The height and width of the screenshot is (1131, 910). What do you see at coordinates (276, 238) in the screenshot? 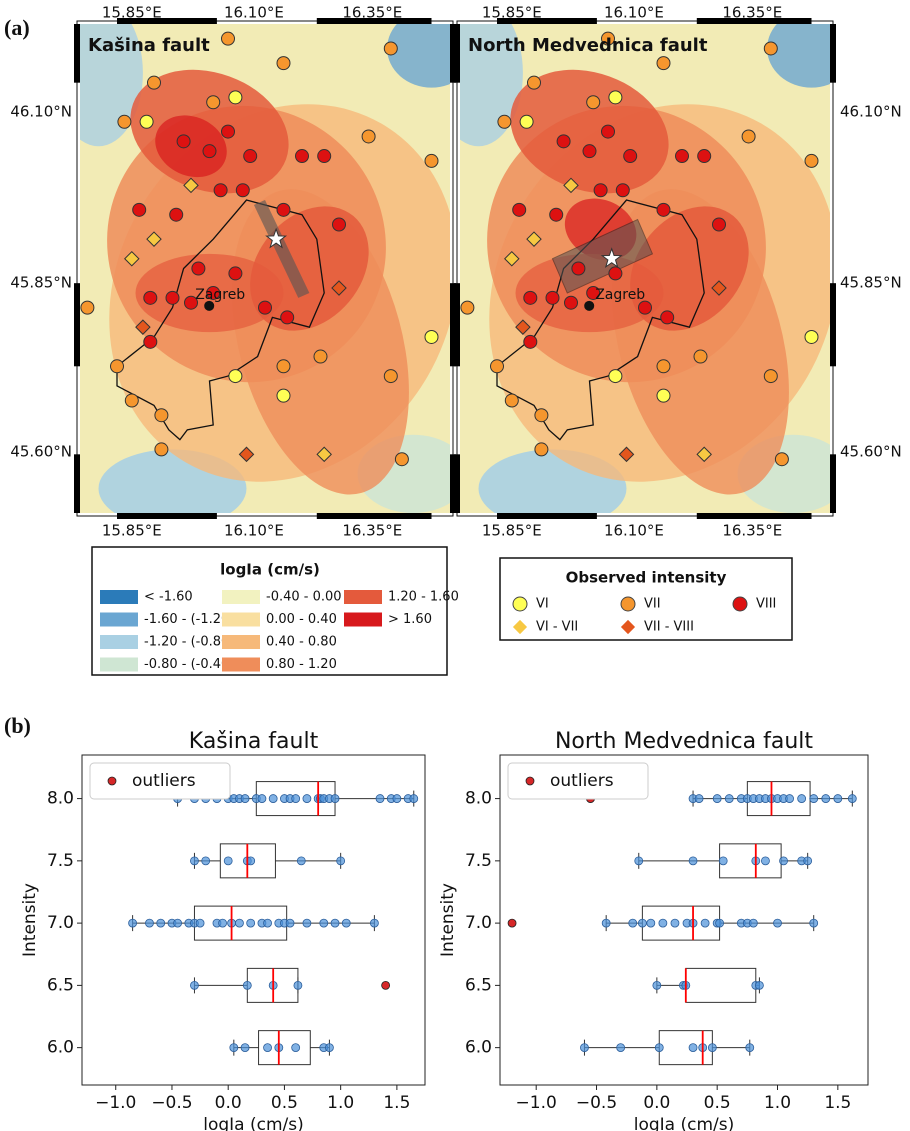
I see `epicenter` at bounding box center [276, 238].